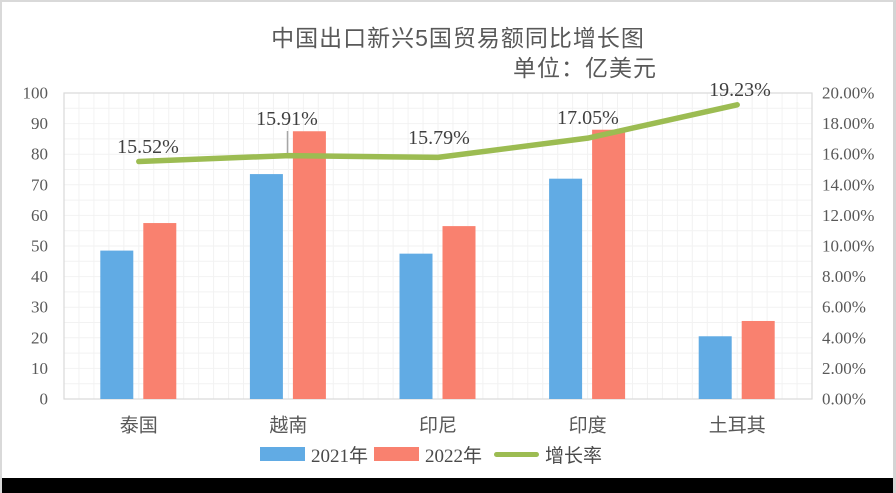 This screenshot has height=493, width=896. I want to click on x-axis-category-label: 印尼, so click(438, 426).